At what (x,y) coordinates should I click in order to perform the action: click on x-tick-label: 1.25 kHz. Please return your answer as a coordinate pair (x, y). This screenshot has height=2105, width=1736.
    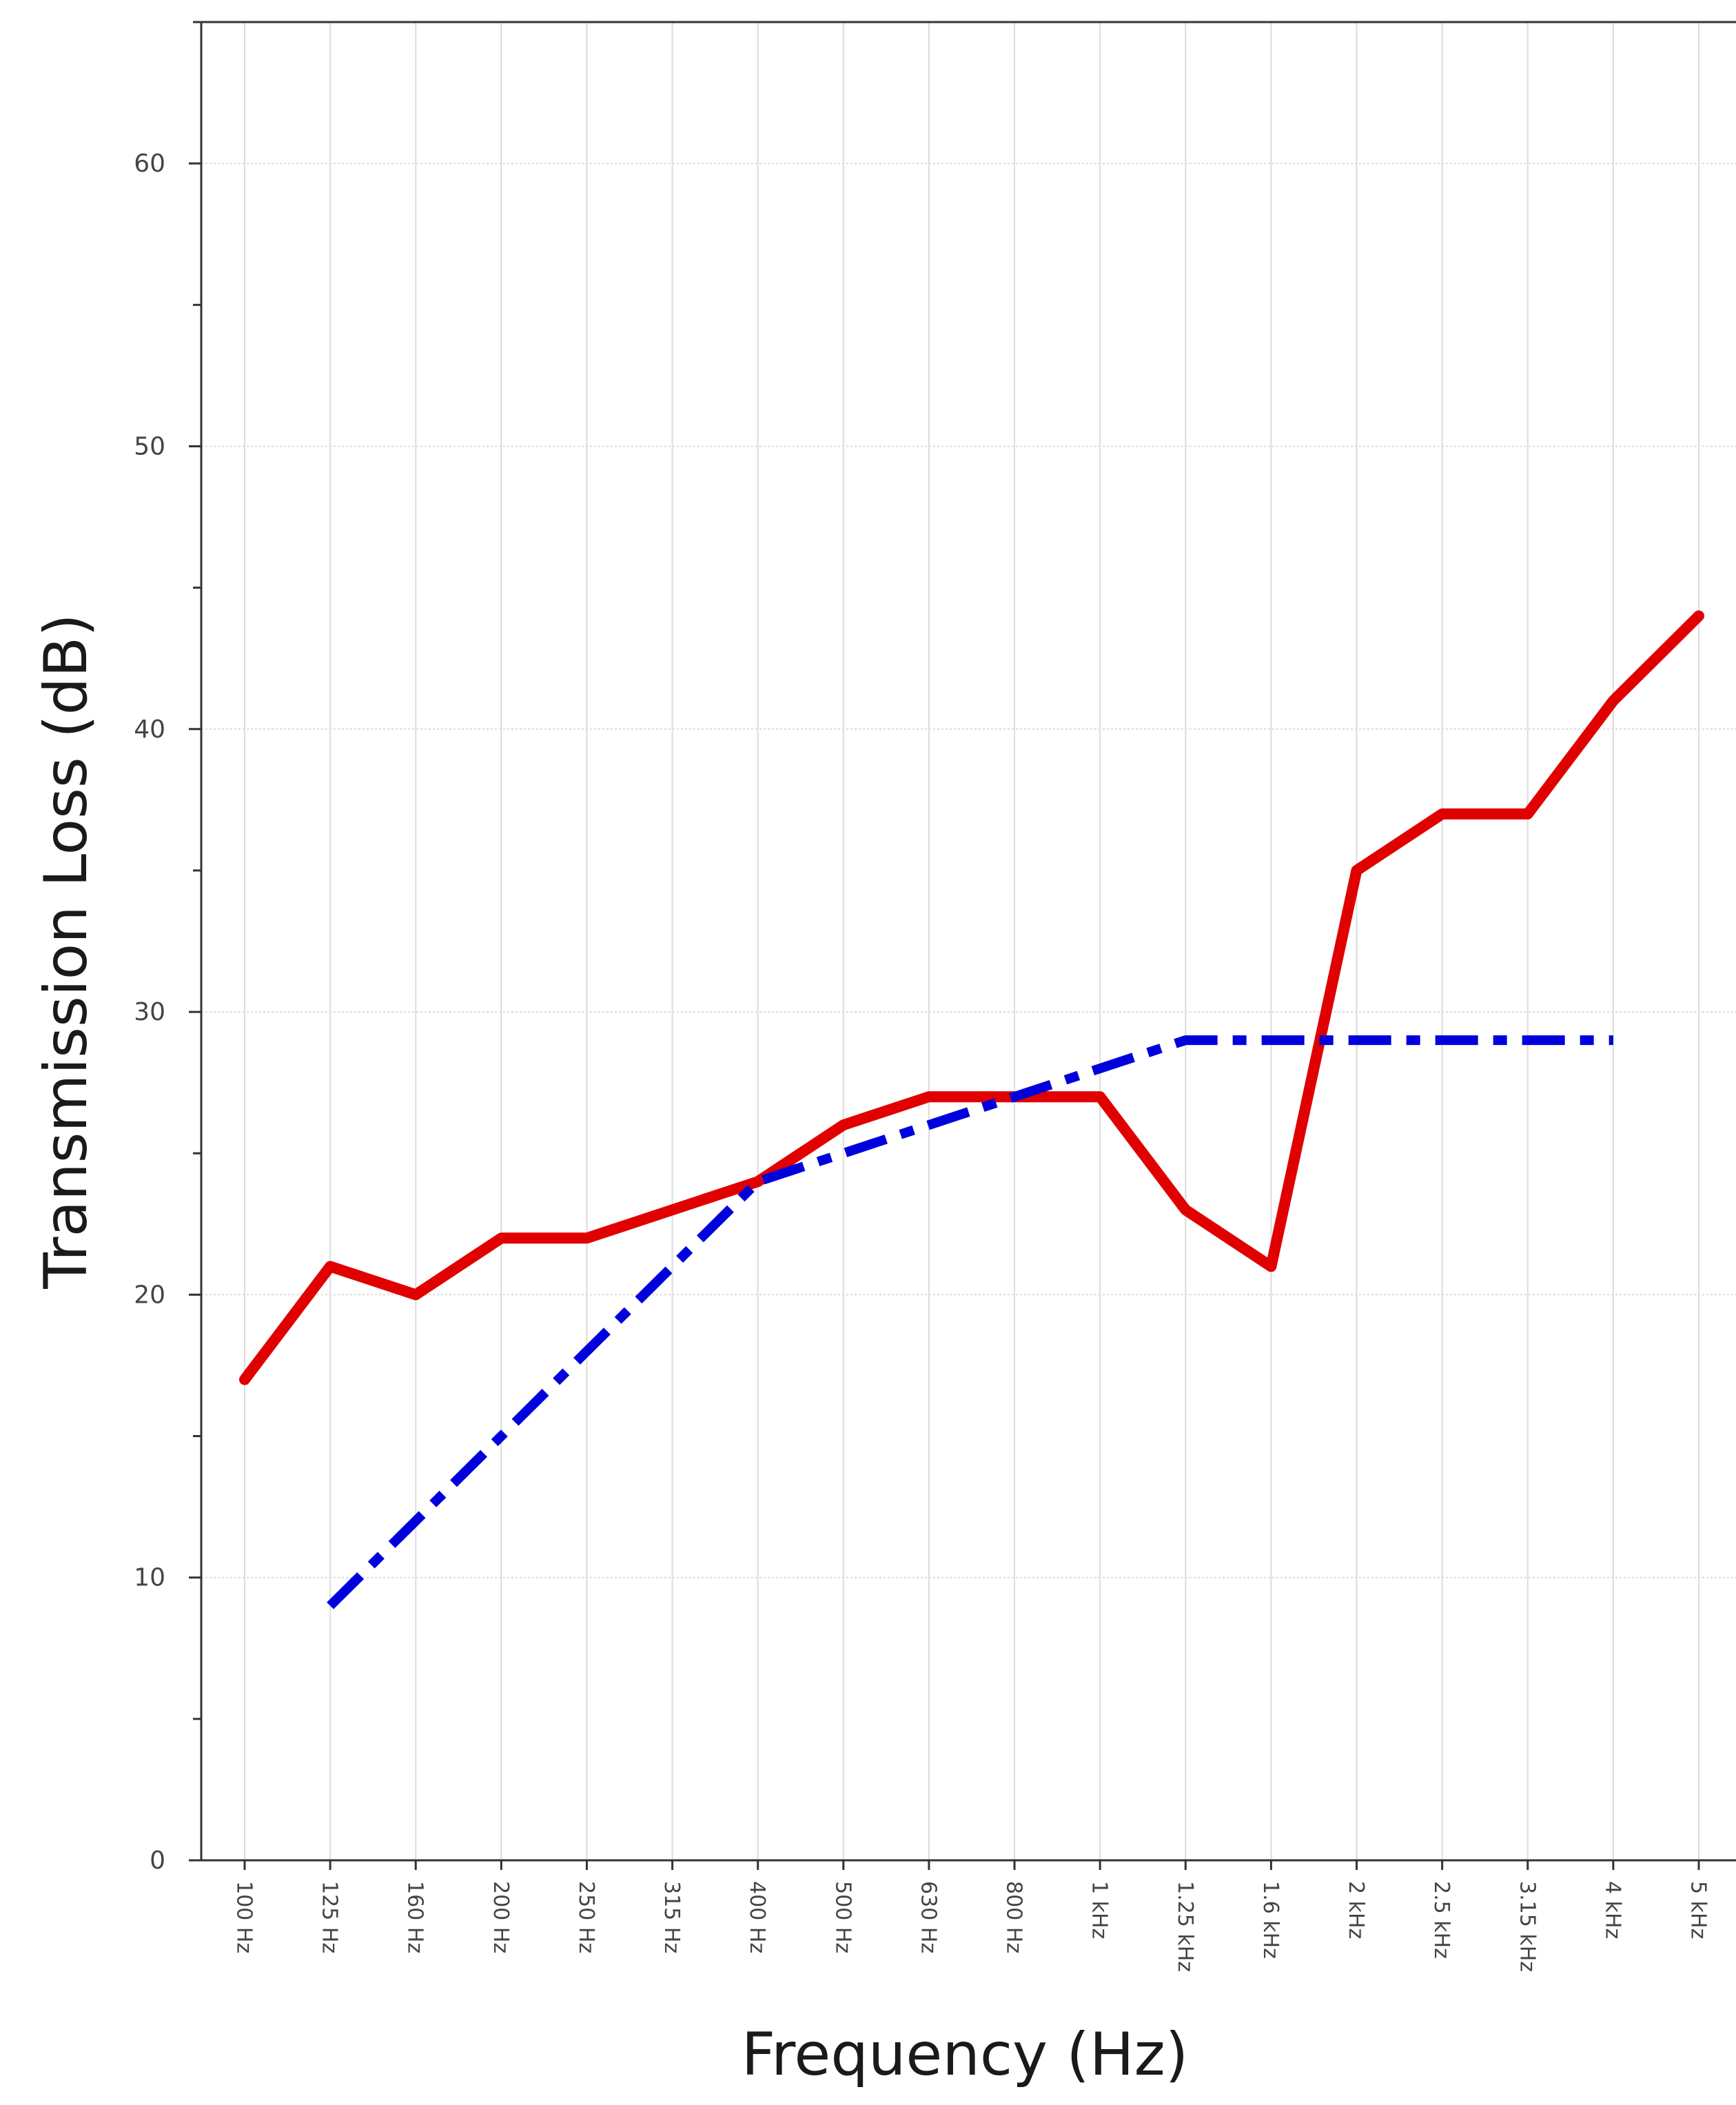
    Looking at the image, I should click on (1185, 1926).